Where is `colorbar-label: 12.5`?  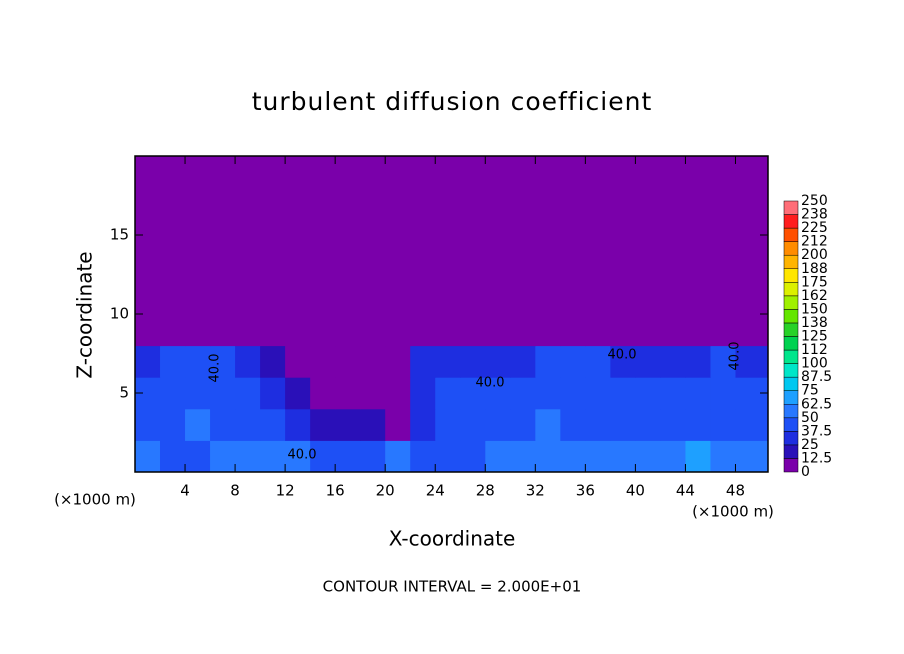
colorbar-label: 12.5 is located at coordinates (816, 458).